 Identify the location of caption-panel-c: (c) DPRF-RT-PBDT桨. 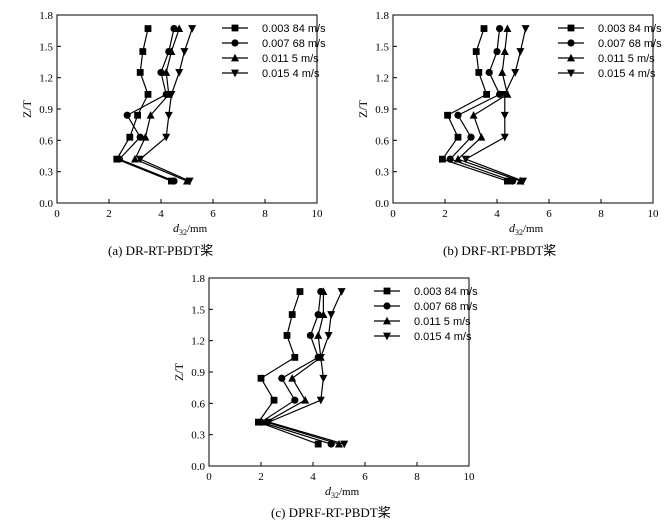
(331, 512).